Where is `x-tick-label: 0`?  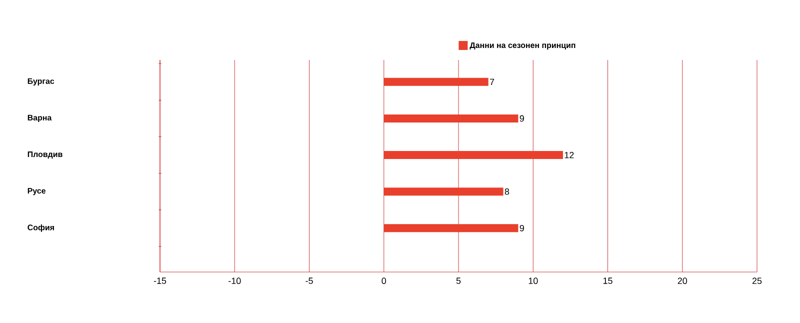
x-tick-label: 0 is located at coordinates (384, 281).